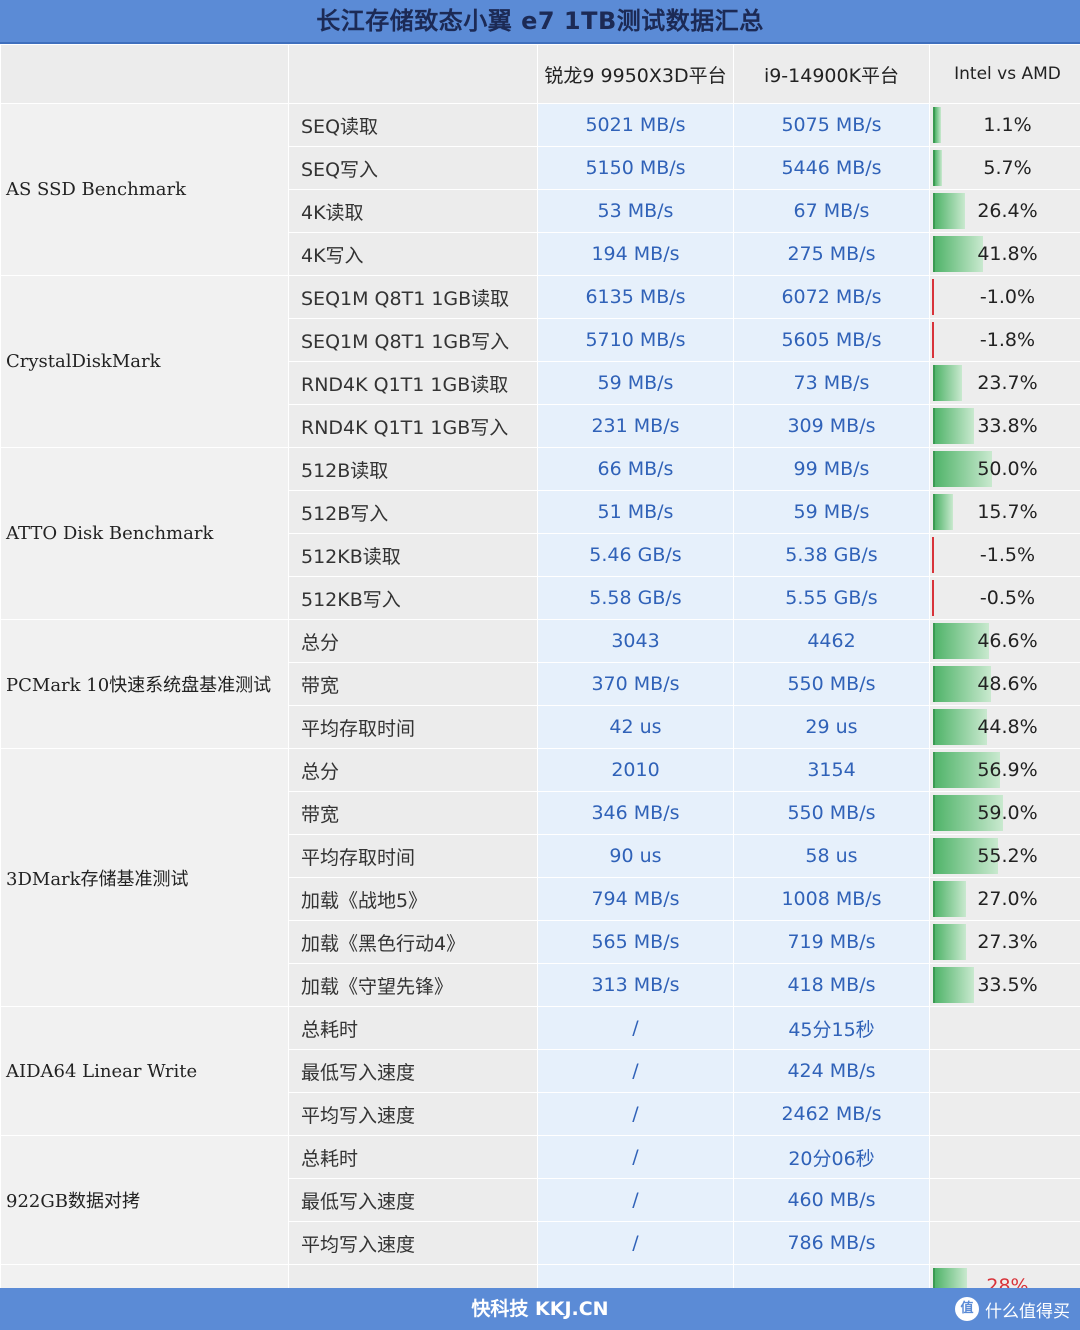 The width and height of the screenshot is (1080, 1330). Describe the element at coordinates (1007, 512) in the screenshot. I see `percent-label: 15.7%` at that location.